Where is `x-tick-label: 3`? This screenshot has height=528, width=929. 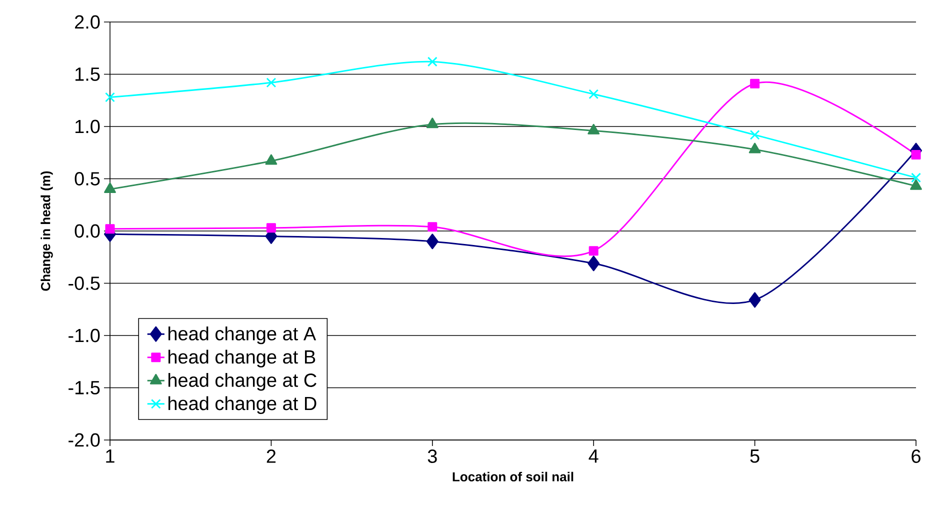 x-tick-label: 3 is located at coordinates (432, 456).